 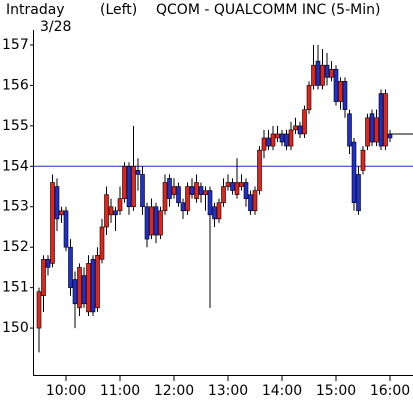 I want to click on x-tick-label: 15:00, so click(x=336, y=391).